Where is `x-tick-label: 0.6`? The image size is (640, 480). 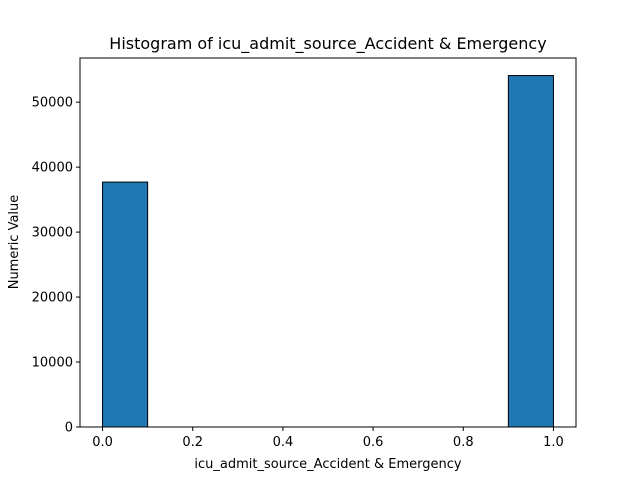
x-tick-label: 0.6 is located at coordinates (373, 442).